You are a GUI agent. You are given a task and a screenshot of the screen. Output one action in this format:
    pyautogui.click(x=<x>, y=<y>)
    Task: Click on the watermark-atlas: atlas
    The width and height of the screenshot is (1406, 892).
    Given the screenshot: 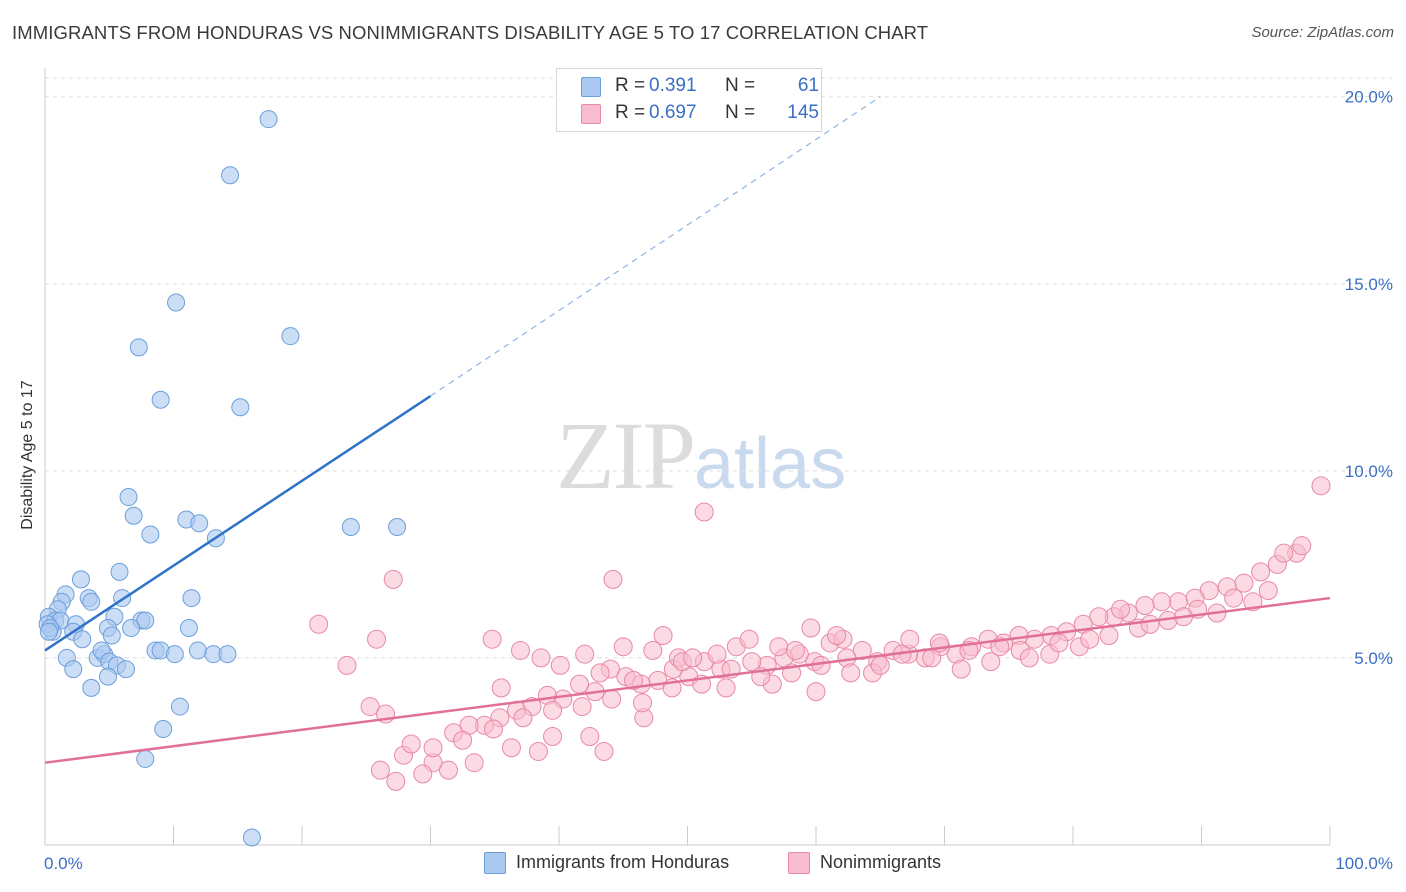 What is the action you would take?
    pyautogui.click(x=770, y=464)
    